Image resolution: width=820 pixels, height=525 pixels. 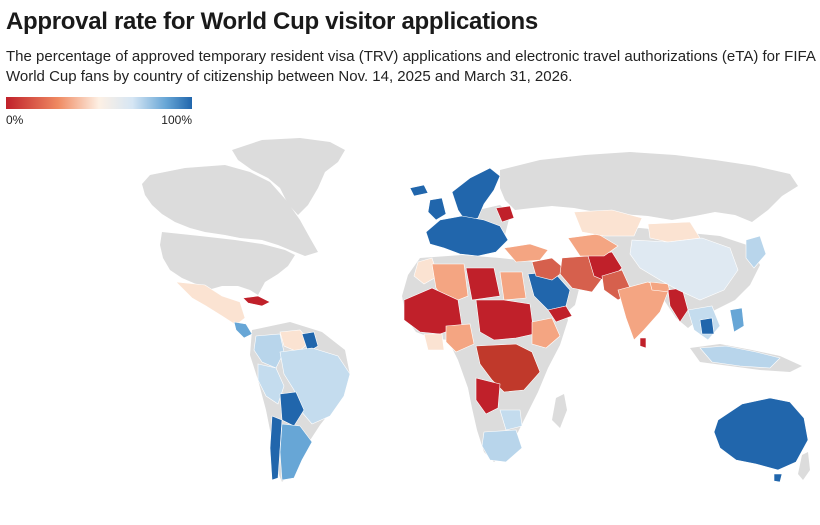 What do you see at coordinates (593, 245) in the screenshot?
I see `country-central-asia` at bounding box center [593, 245].